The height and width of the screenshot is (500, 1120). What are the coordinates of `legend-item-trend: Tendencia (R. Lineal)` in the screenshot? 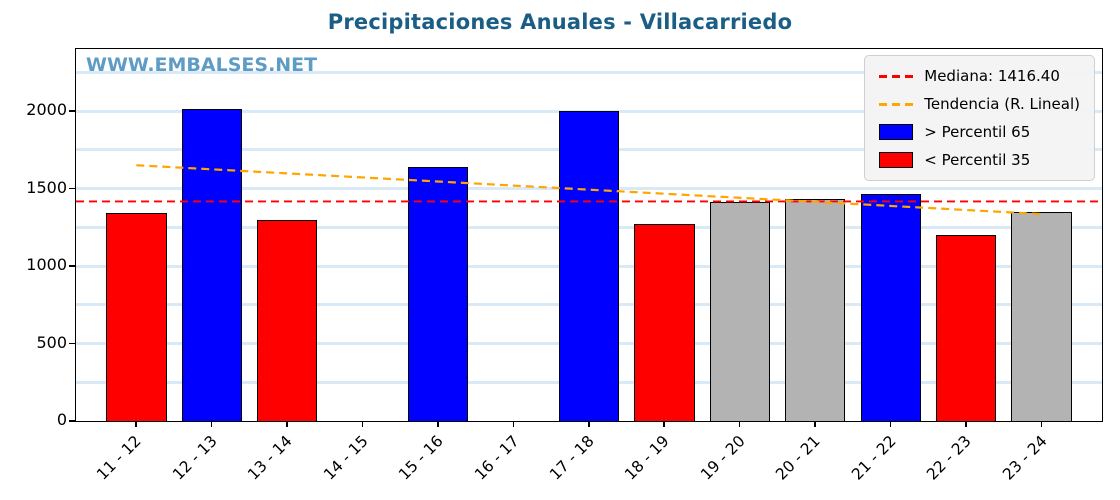 It's located at (979, 104).